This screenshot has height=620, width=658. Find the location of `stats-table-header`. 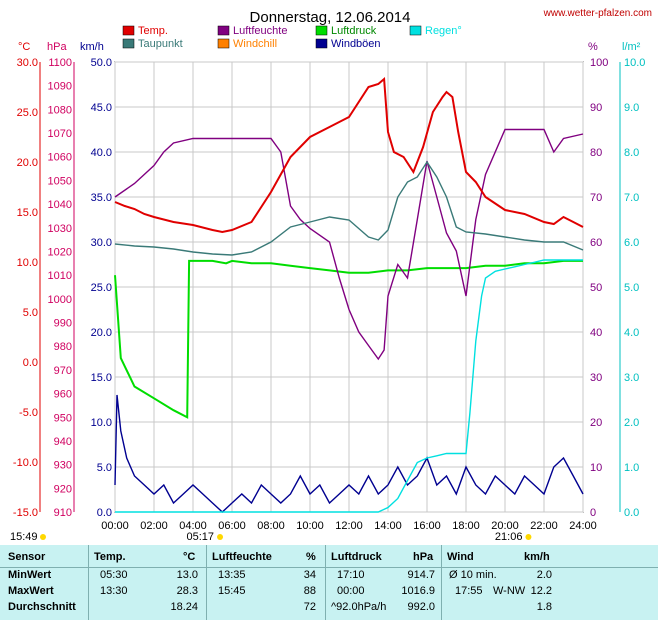

stats-table-header is located at coordinates (329, 556).